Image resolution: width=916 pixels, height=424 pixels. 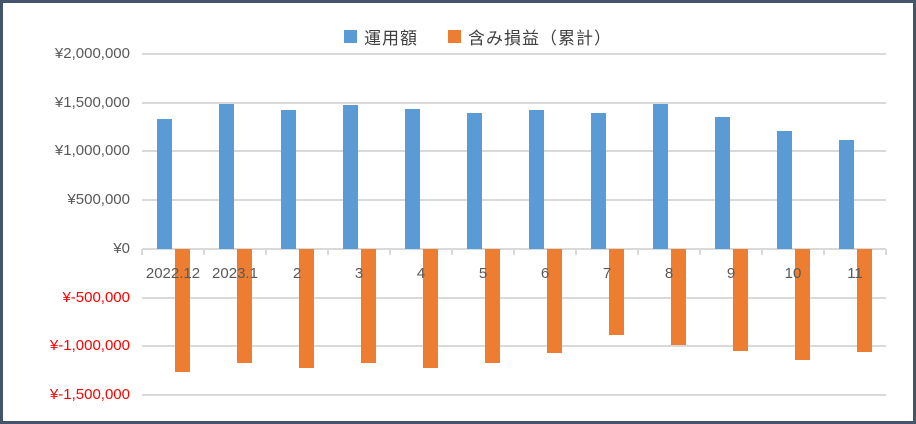 I want to click on legend-item: 運用額, so click(x=381, y=36).